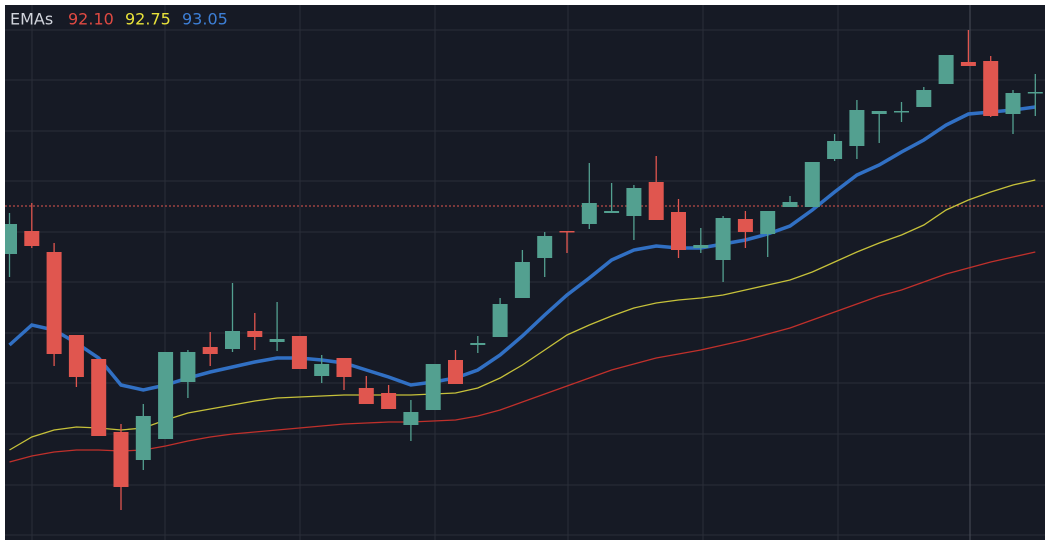  Describe the element at coordinates (148, 19) in the screenshot. I see `legend-value: 92.75` at that location.